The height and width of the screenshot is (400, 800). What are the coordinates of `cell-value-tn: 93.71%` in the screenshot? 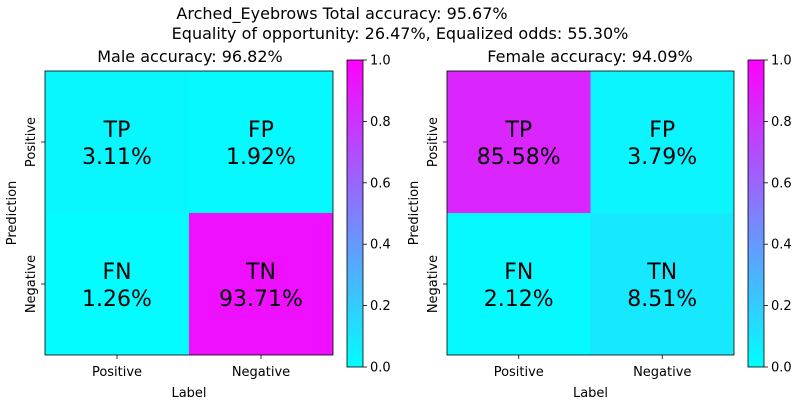 It's located at (261, 299).